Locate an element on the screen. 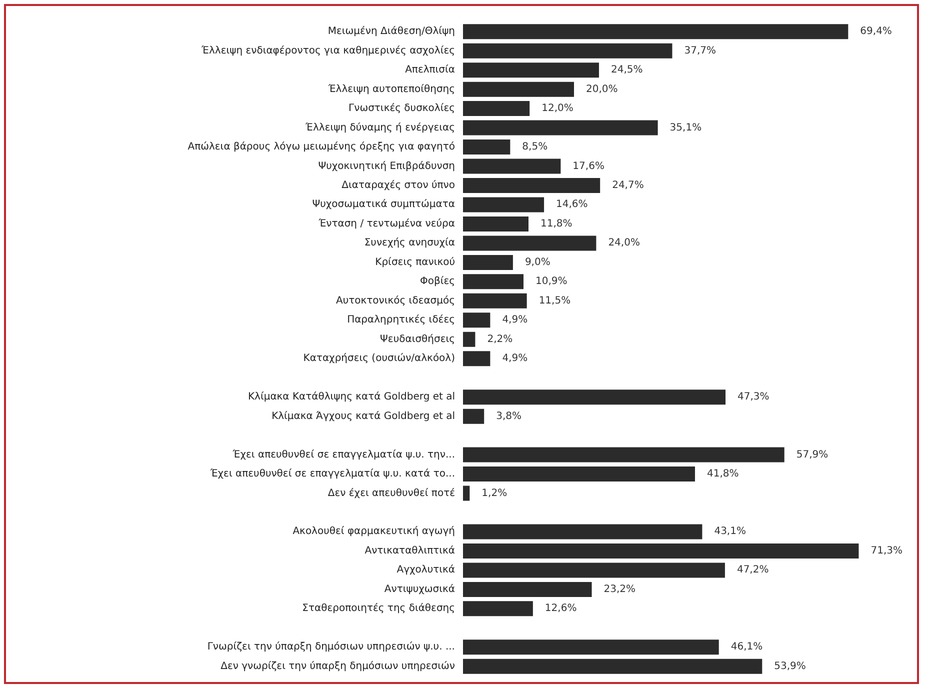  y-tick-label: Έλλειψη ενδιαφέροντος για καθημερινές ασχολίες is located at coordinates (327, 50).